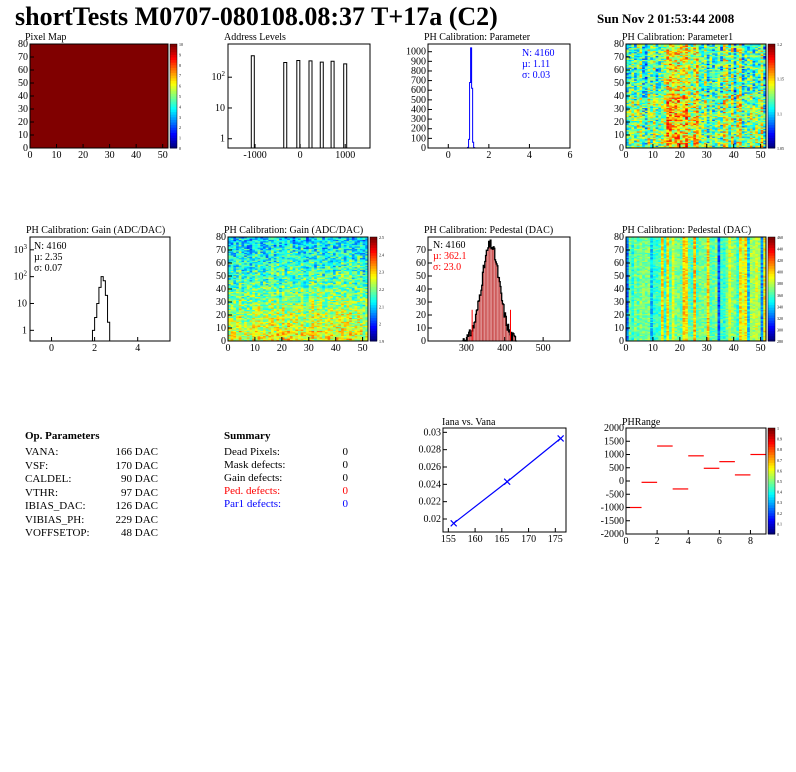 The width and height of the screenshot is (796, 772). I want to click on z-tick-label: 2, so click(180, 127).